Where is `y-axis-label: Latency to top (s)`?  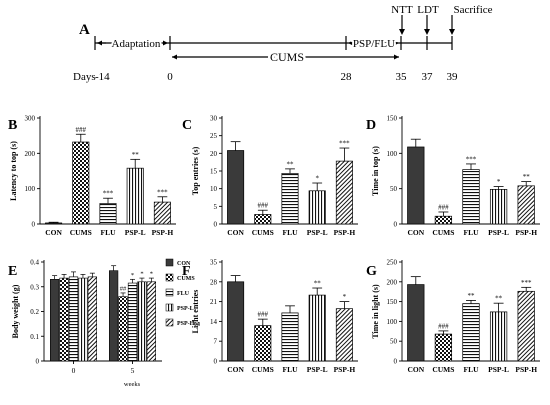
y-axis-label: Latency to top (s) is located at coordinates (13, 171).